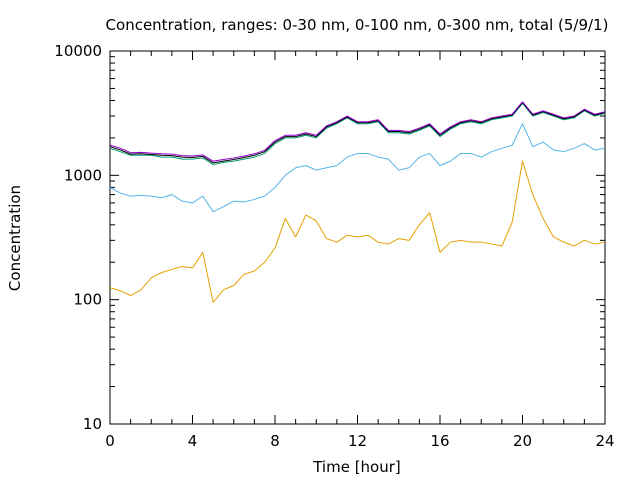 The width and height of the screenshot is (640, 480). I want to click on y-tick-label: 100, so click(87, 300).